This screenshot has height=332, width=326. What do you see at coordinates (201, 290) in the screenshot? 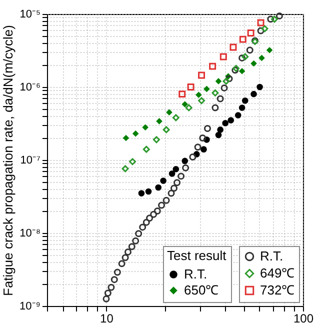
I see `legend-label: 650℃` at bounding box center [201, 290].